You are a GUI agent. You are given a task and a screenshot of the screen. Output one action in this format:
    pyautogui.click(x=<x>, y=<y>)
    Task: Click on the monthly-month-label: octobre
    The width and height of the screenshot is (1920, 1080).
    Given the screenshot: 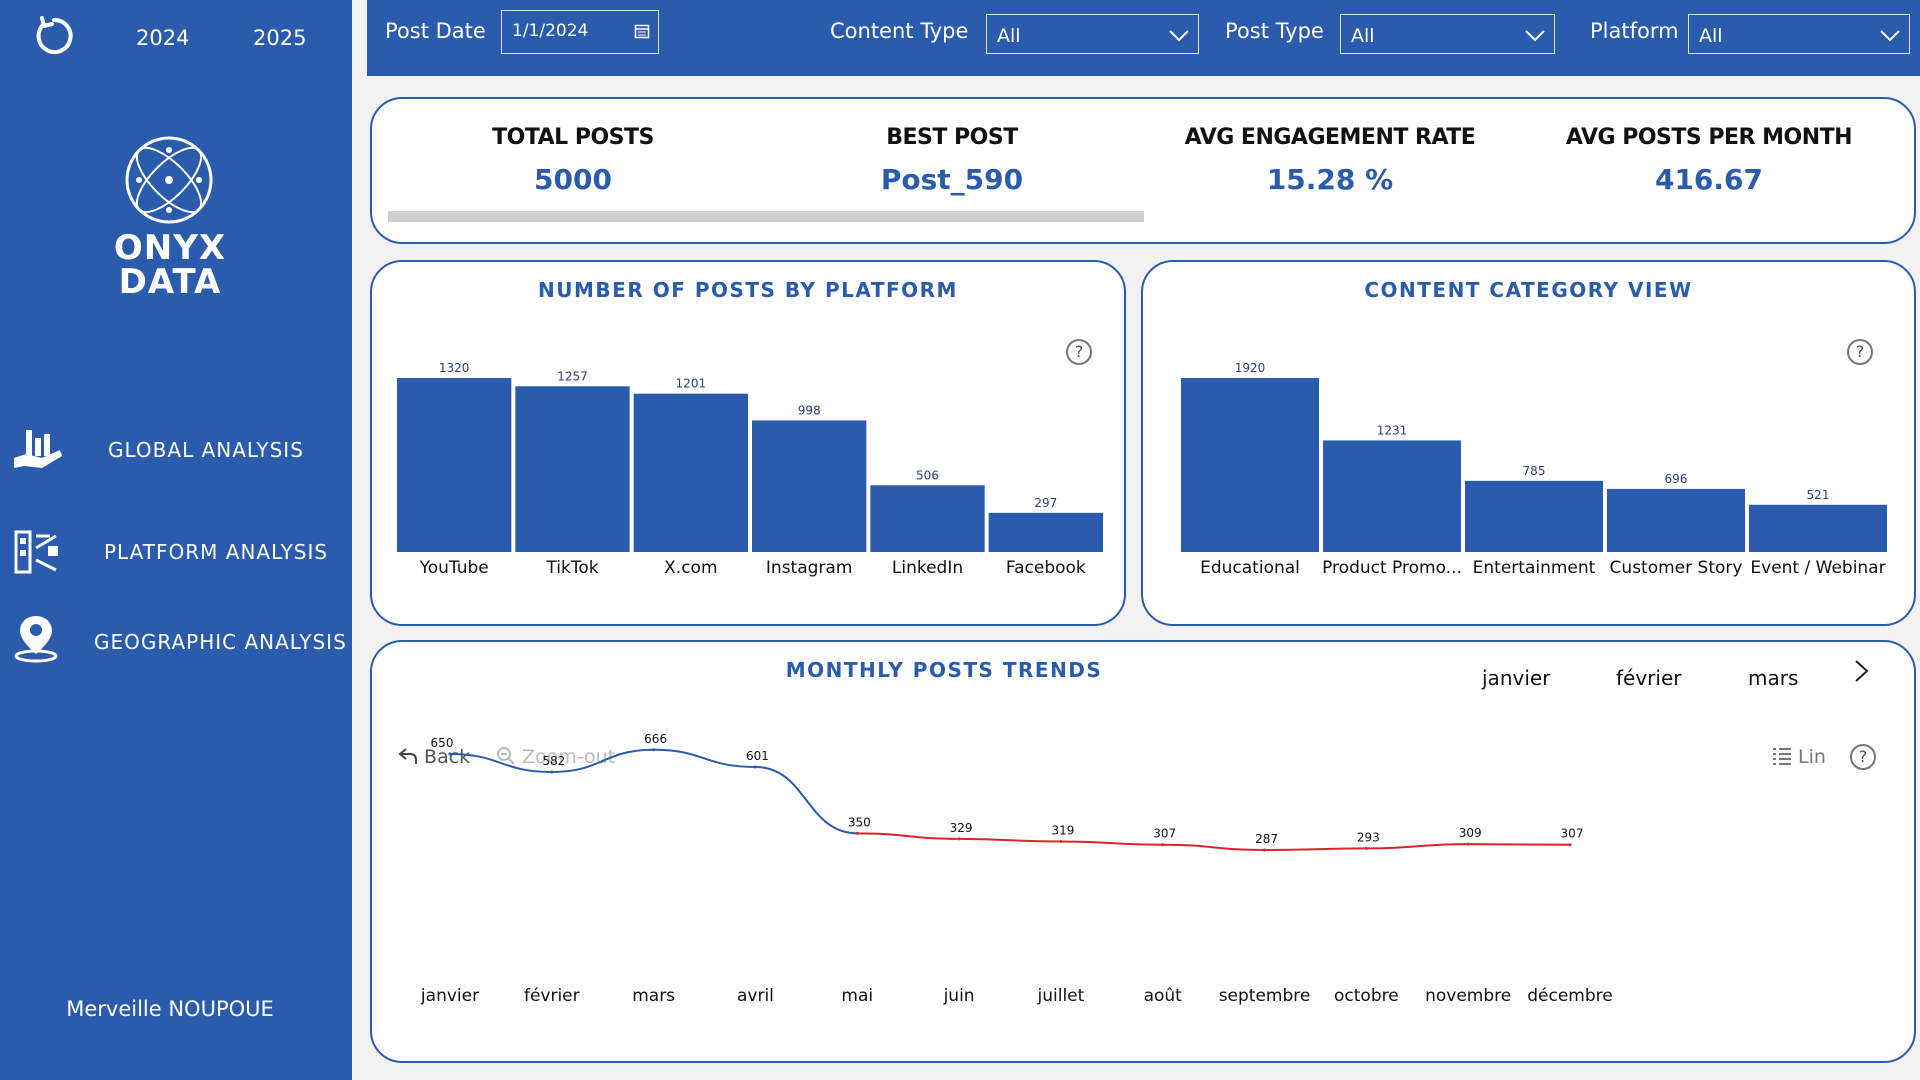 What is the action you would take?
    pyautogui.click(x=1366, y=996)
    